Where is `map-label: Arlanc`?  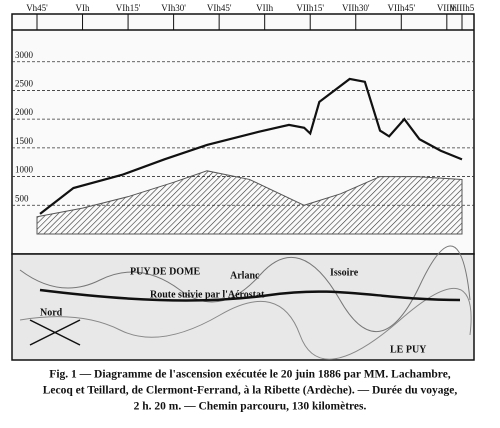
map-label: Arlanc is located at coordinates (245, 275).